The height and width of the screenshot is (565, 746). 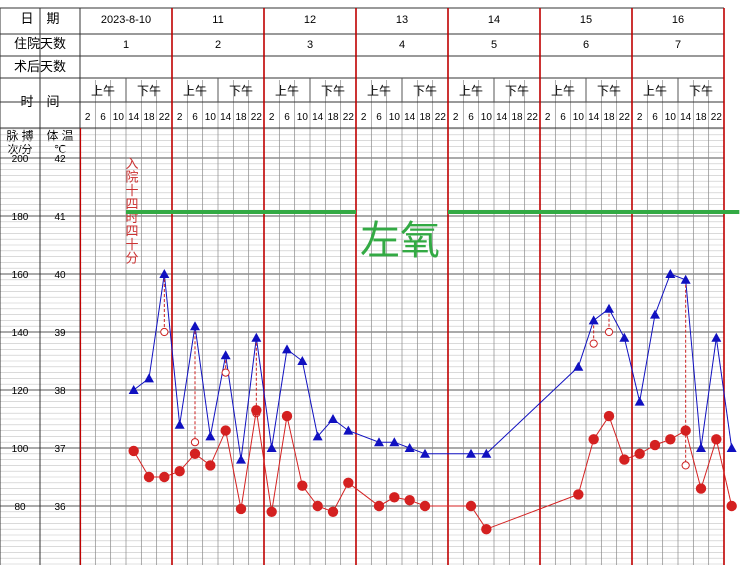 What do you see at coordinates (20, 275) in the screenshot?
I see `pulse-tick-label: 160` at bounding box center [20, 275].